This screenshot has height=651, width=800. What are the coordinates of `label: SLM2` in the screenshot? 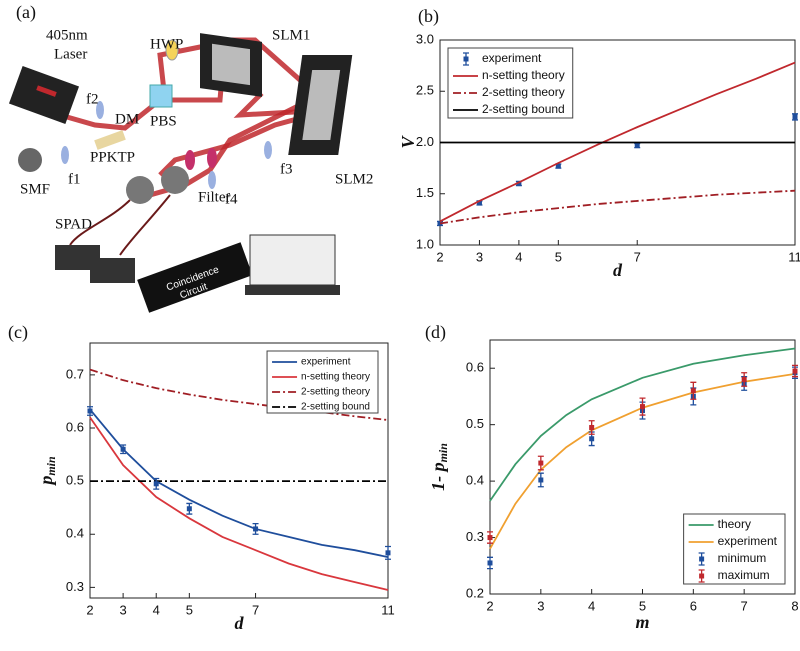 It's located at (354, 179).